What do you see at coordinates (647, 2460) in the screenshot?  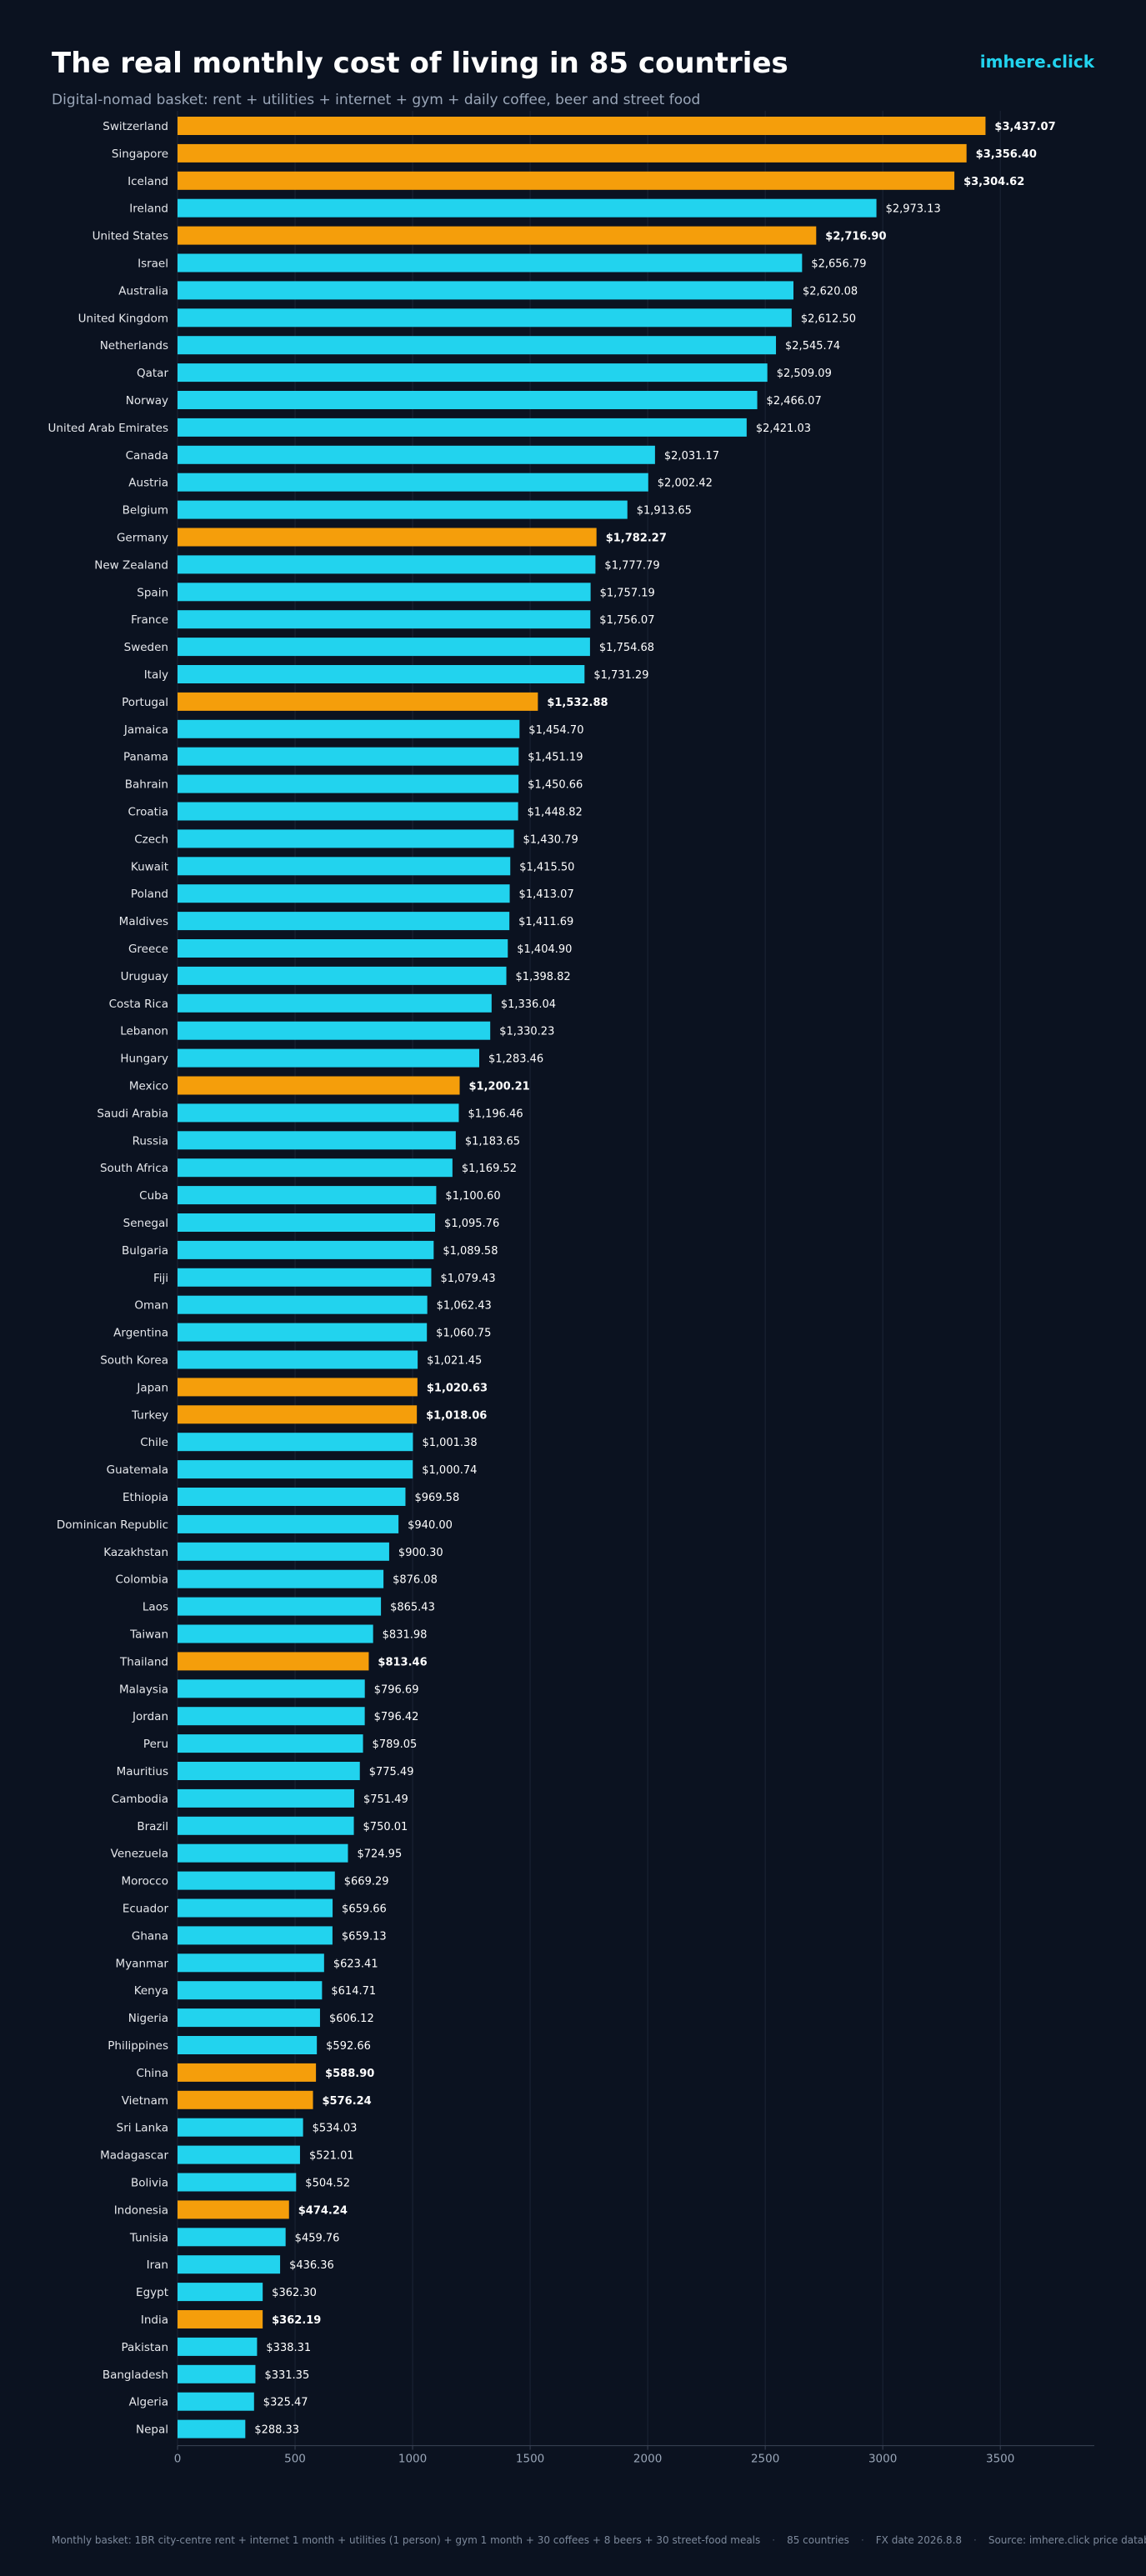 I see `x-tick-label: 2000` at bounding box center [647, 2460].